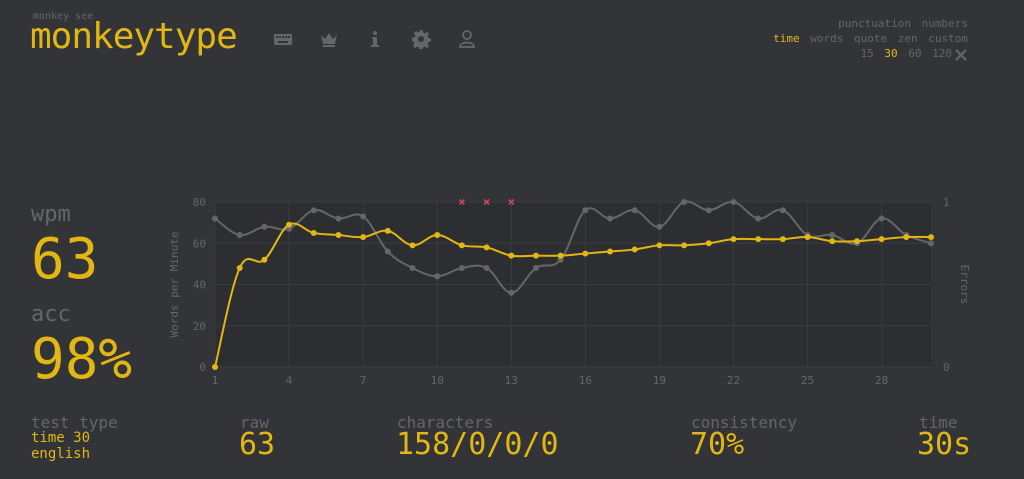 This screenshot has width=1024, height=479. Describe the element at coordinates (437, 380) in the screenshot. I see `x-tick-label: 10` at that location.